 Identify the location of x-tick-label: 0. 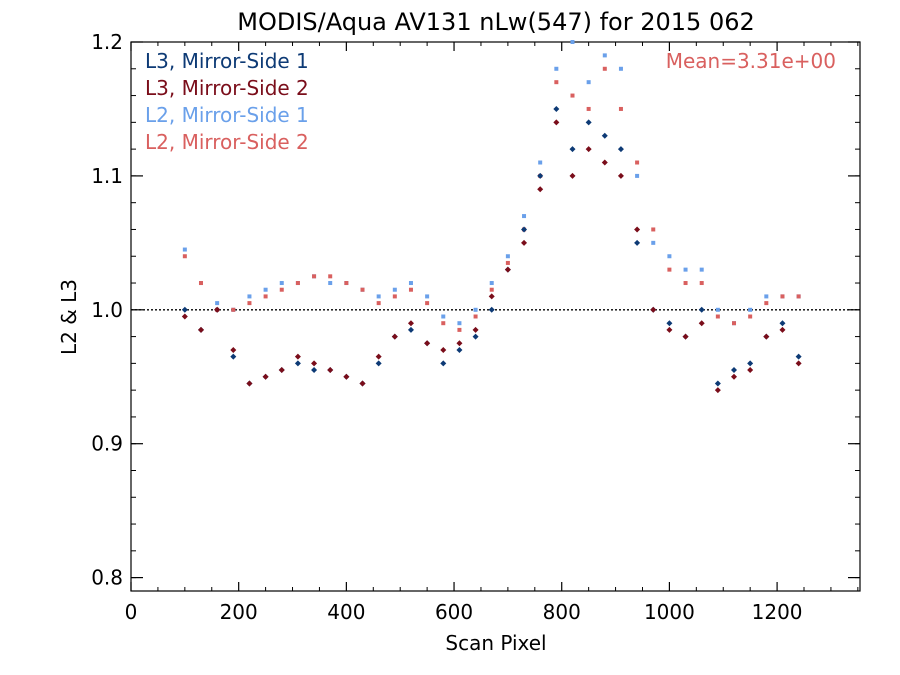
(131, 612).